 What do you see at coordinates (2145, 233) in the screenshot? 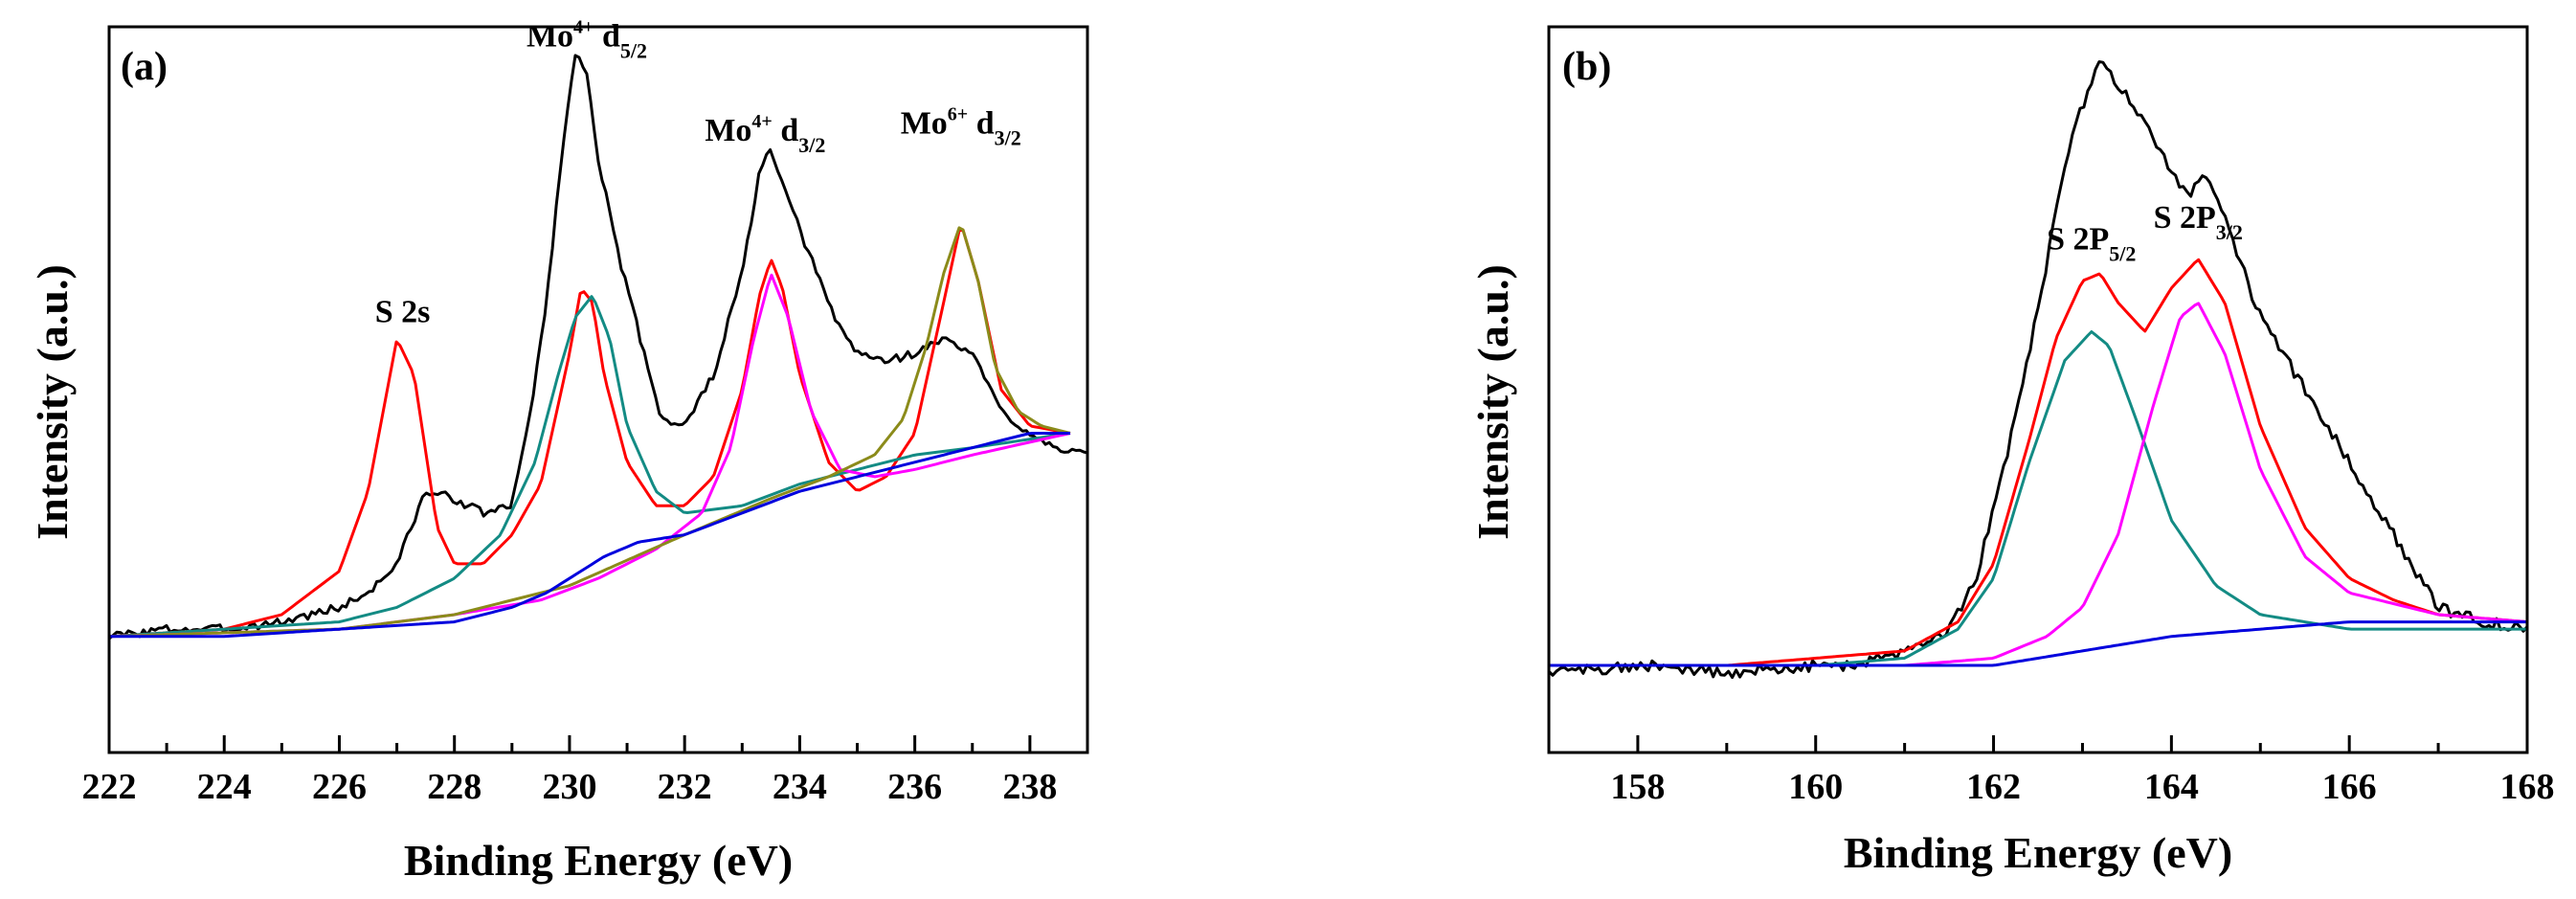
I see `panel-b-peak-labels: S 2P5/2 S 2P3/2` at bounding box center [2145, 233].